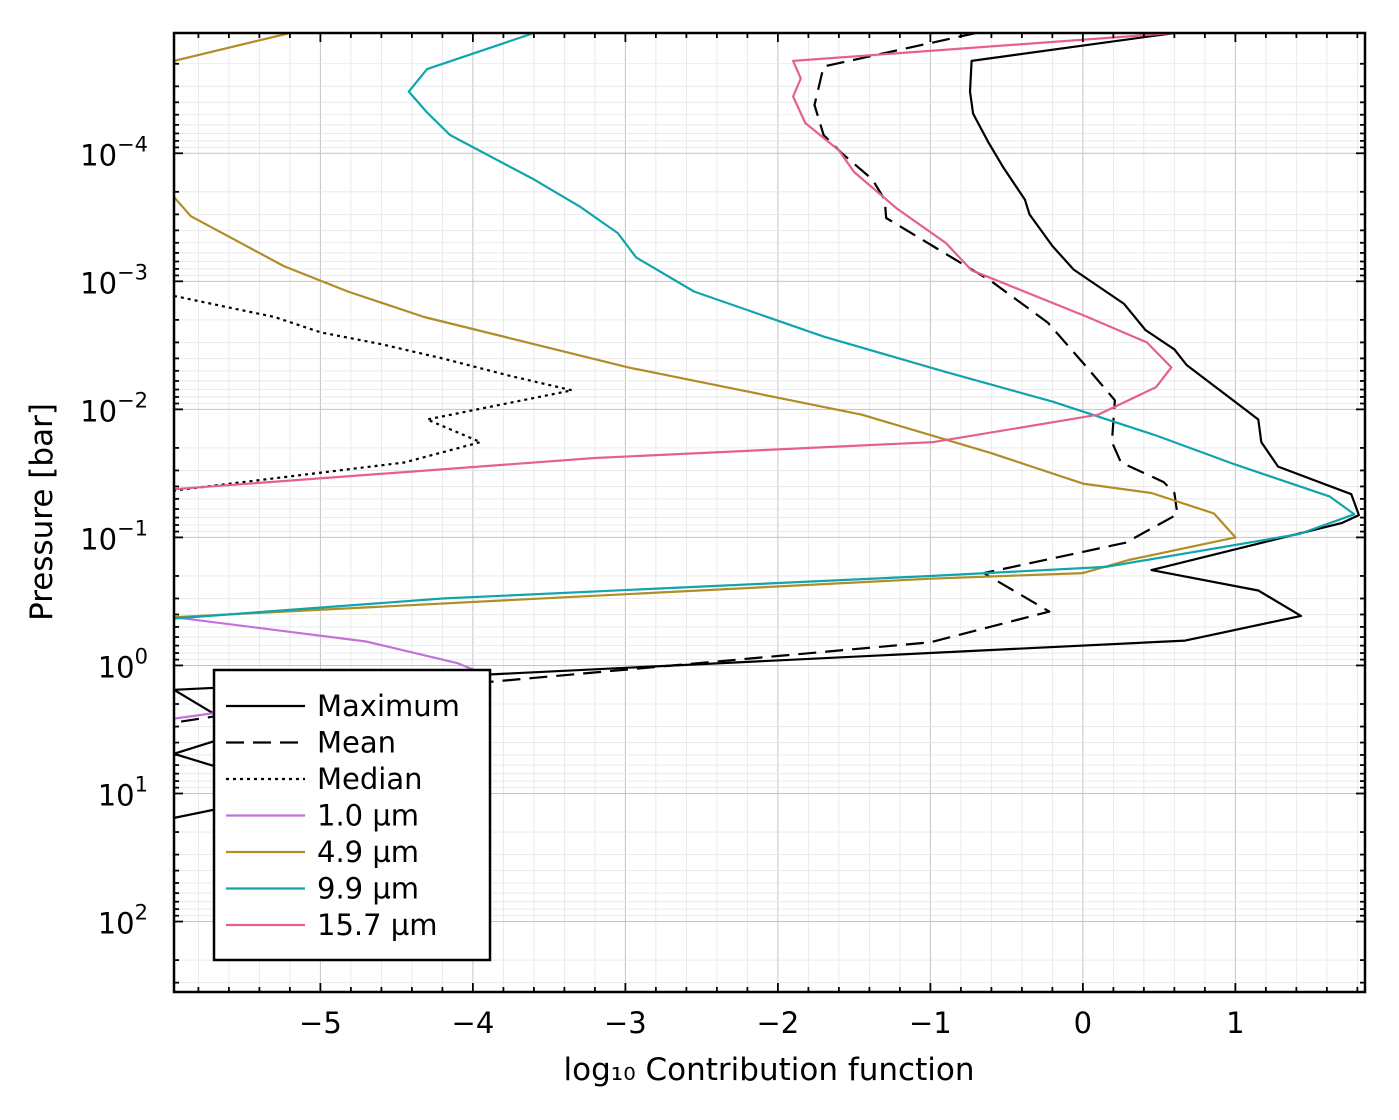 This screenshot has width=1399, height=1120. What do you see at coordinates (369, 779) in the screenshot?
I see `legend-label: Median` at bounding box center [369, 779].